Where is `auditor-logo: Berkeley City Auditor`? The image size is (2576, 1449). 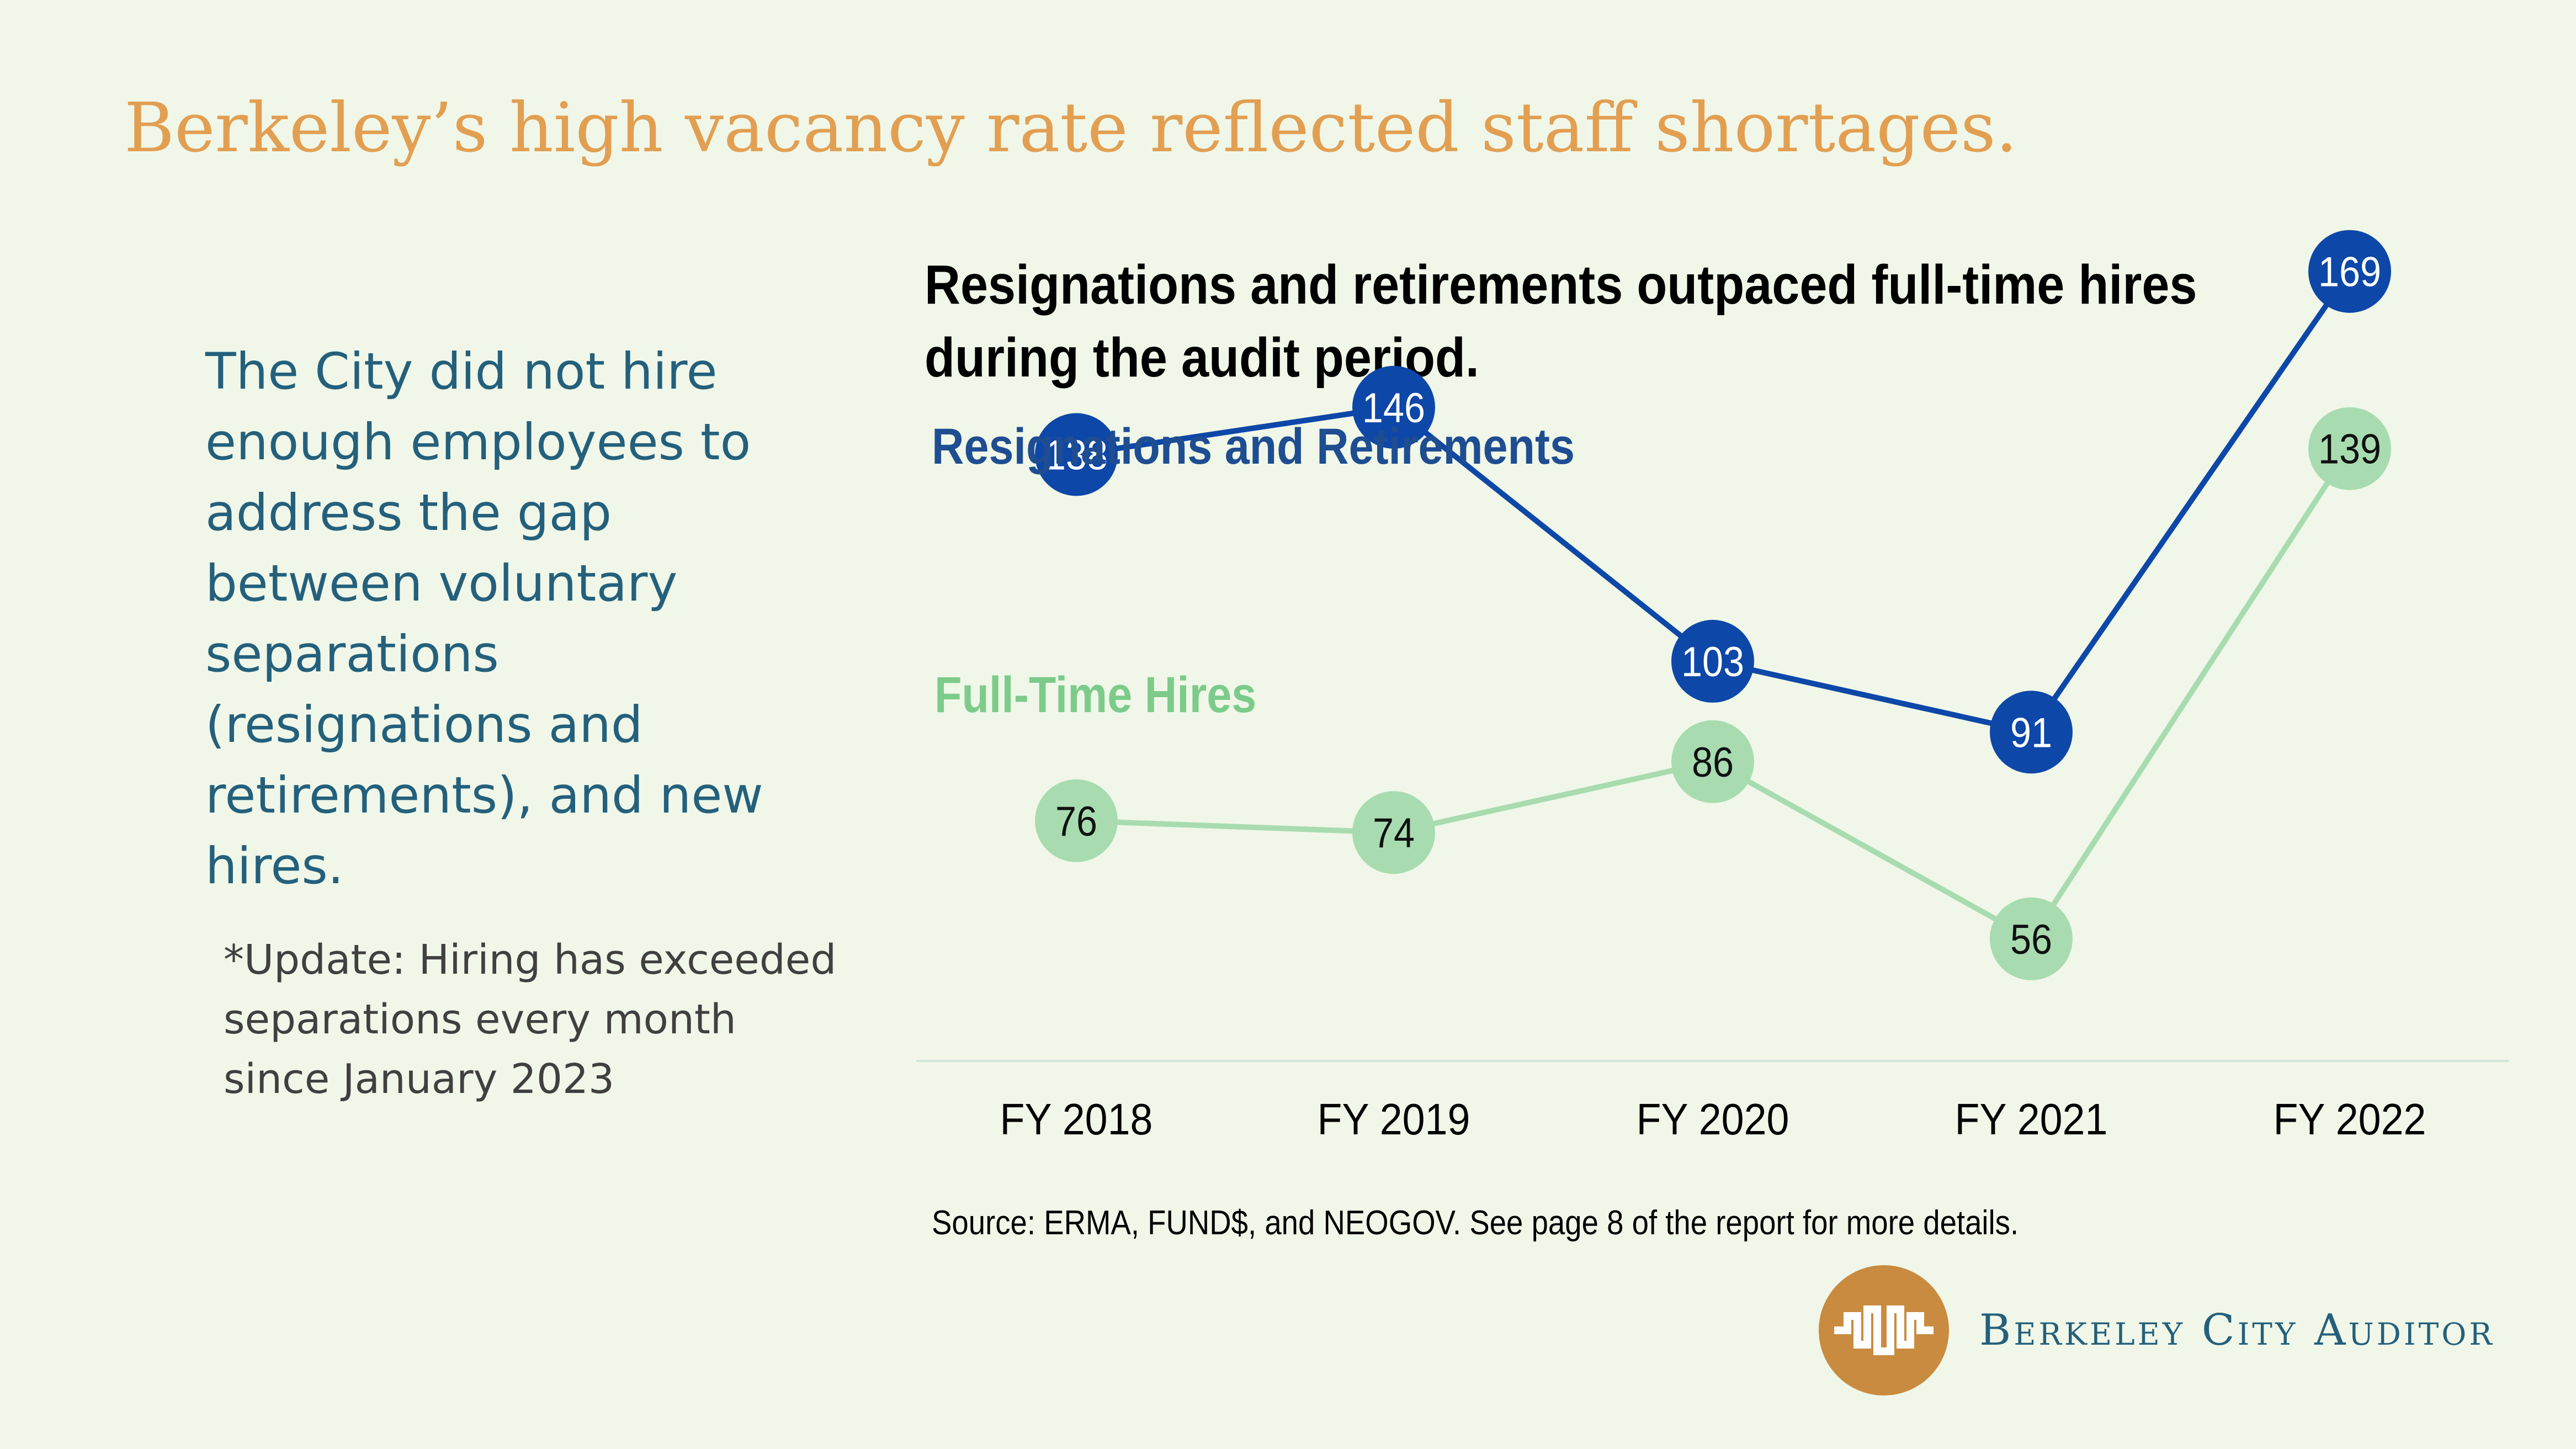 auditor-logo: Berkeley City Auditor is located at coordinates (2157, 1330).